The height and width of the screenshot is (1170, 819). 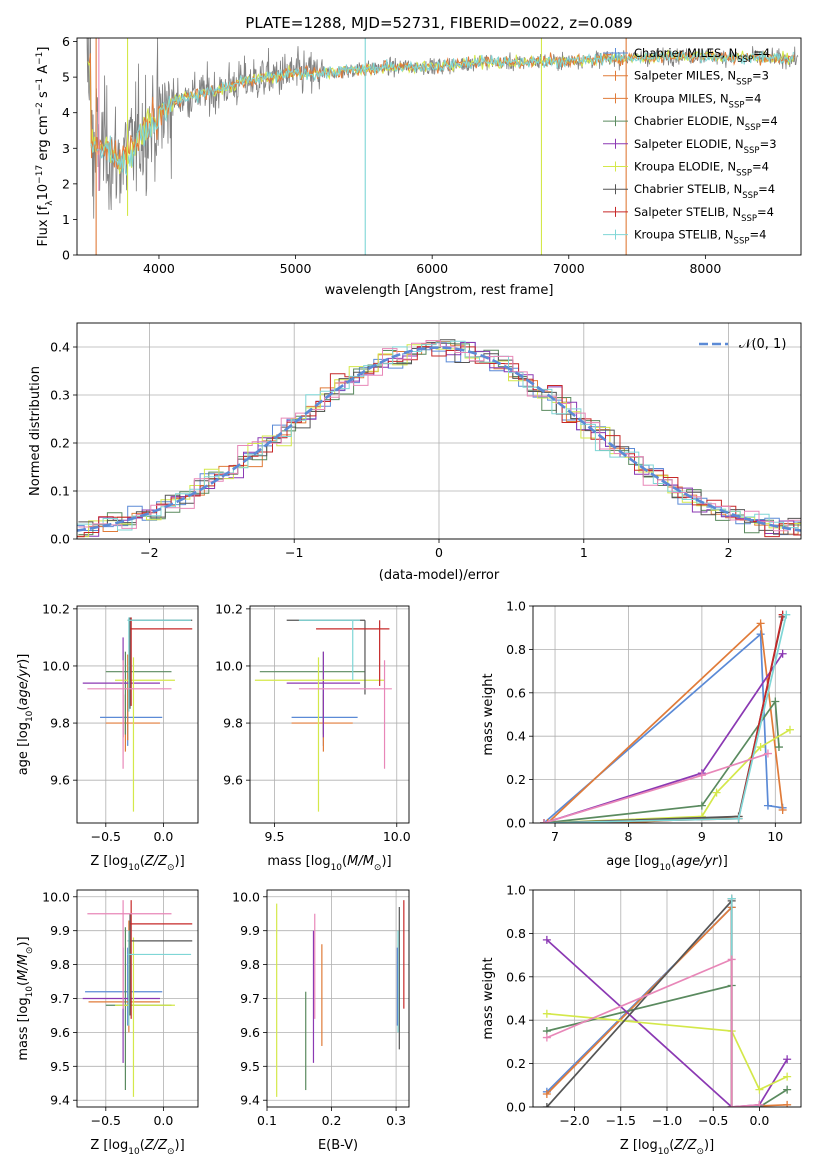 I want to click on y-tick-label: 9.9, so click(x=60, y=930).